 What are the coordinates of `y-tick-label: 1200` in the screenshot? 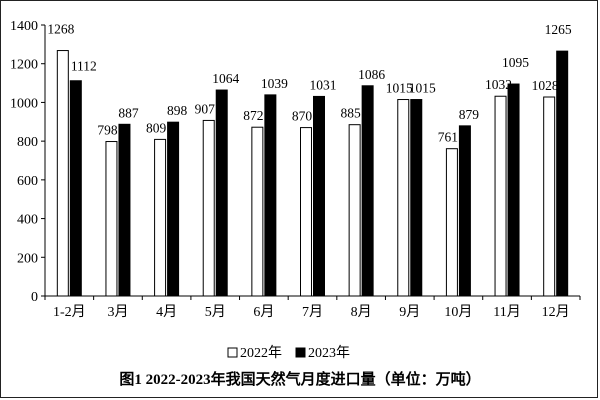 It's located at (24, 65).